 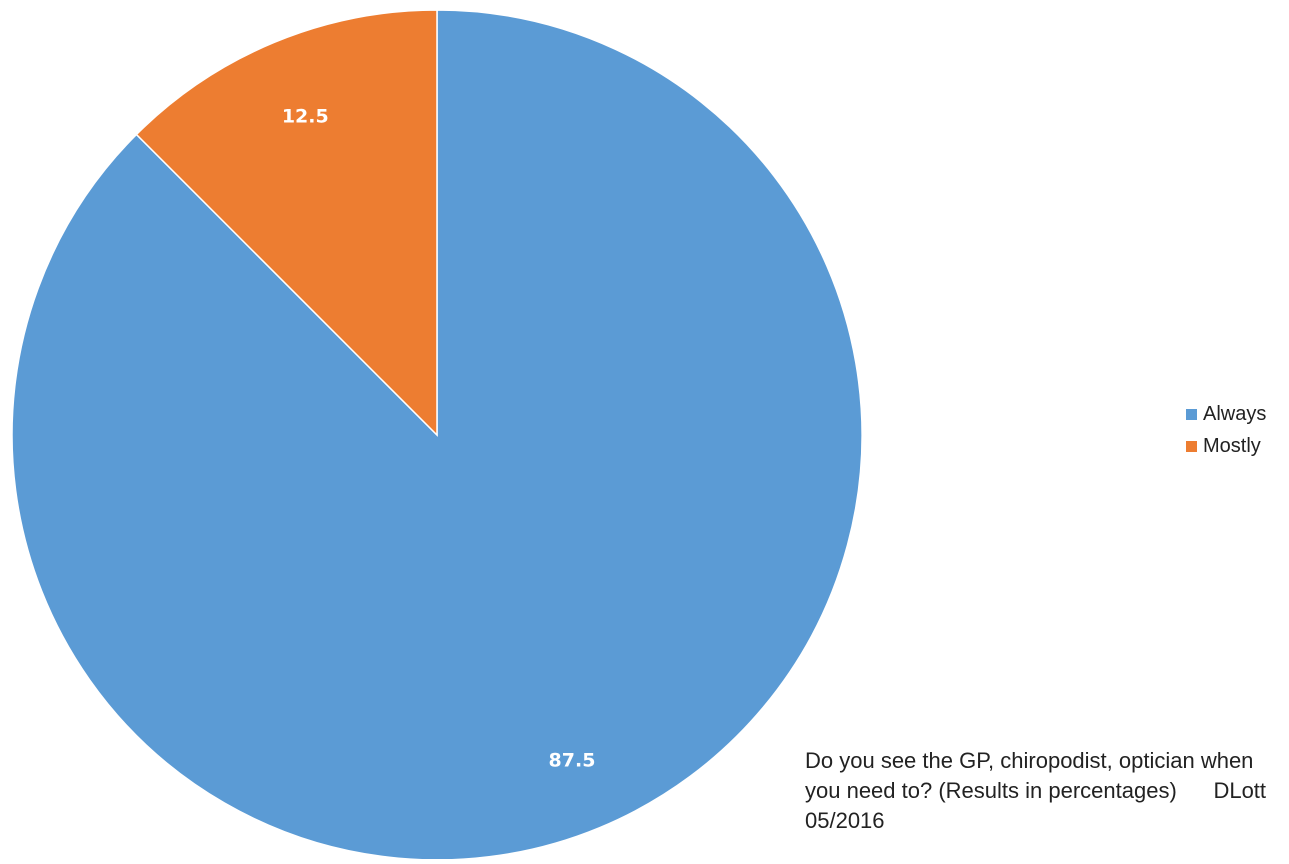 What do you see at coordinates (305, 116) in the screenshot?
I see `data-label-mostly: 12.5` at bounding box center [305, 116].